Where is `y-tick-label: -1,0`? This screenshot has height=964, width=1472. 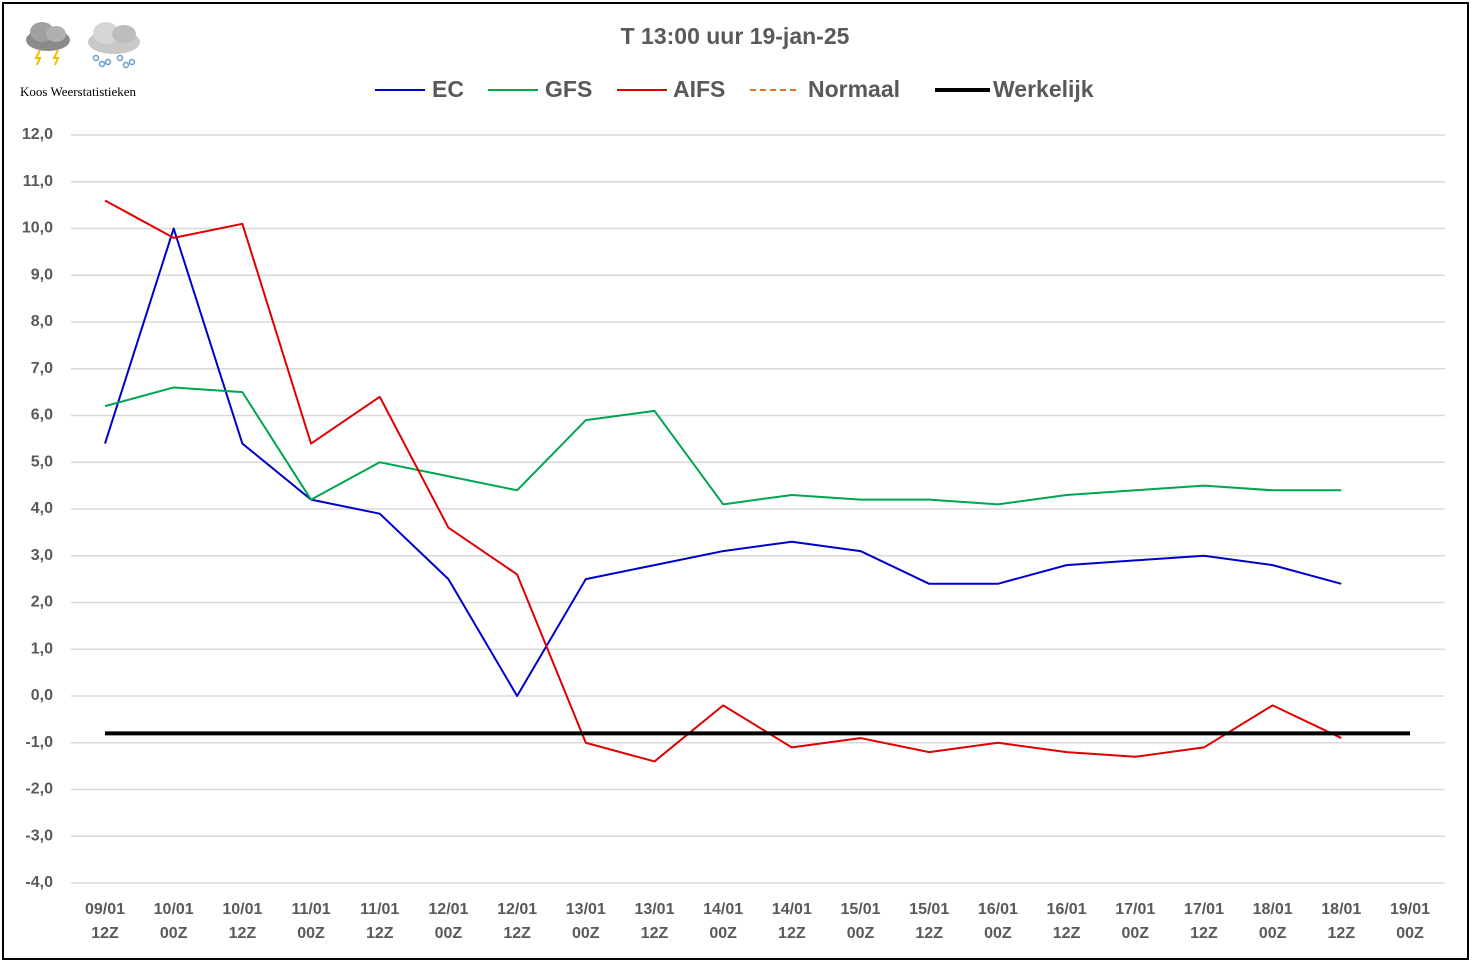
y-tick-label: -1,0 is located at coordinates (39, 742).